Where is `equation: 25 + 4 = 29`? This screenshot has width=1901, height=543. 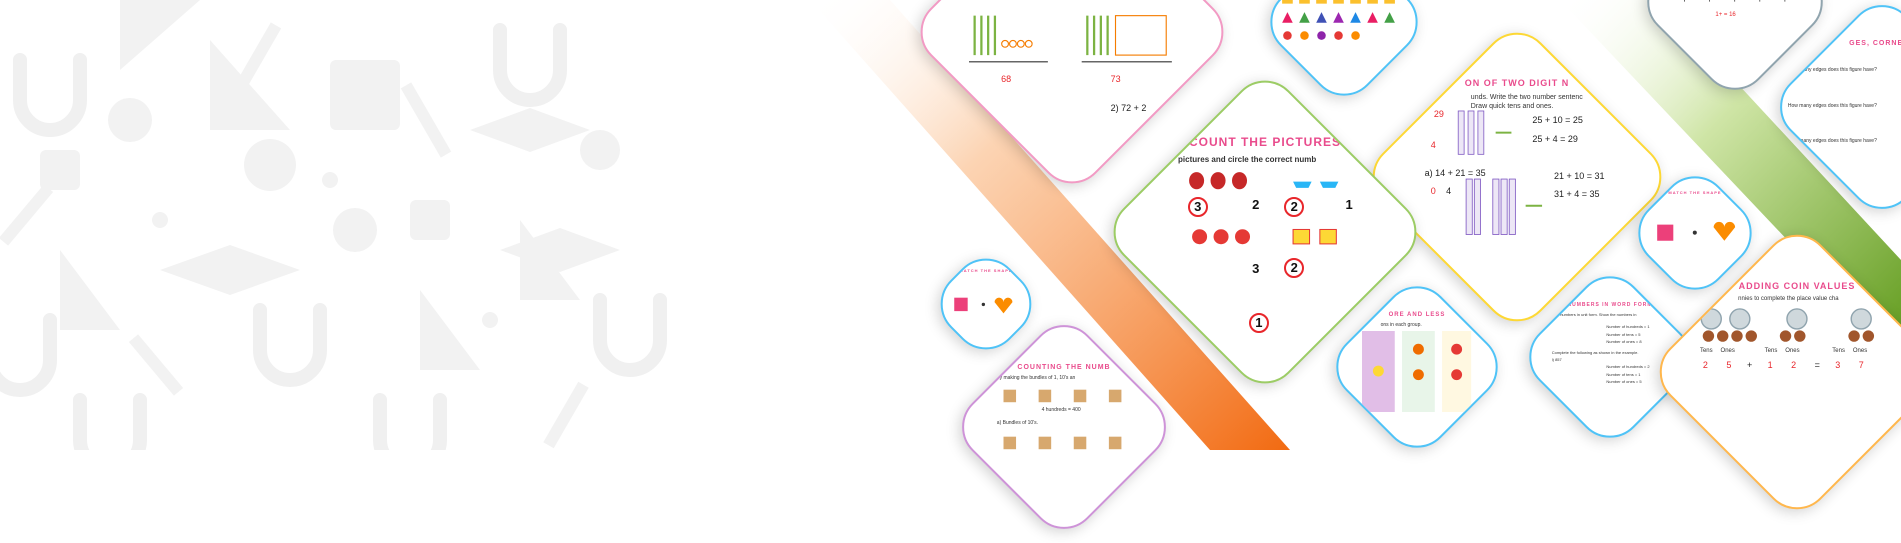
equation: 25 + 4 = 29 is located at coordinates (1555, 139).